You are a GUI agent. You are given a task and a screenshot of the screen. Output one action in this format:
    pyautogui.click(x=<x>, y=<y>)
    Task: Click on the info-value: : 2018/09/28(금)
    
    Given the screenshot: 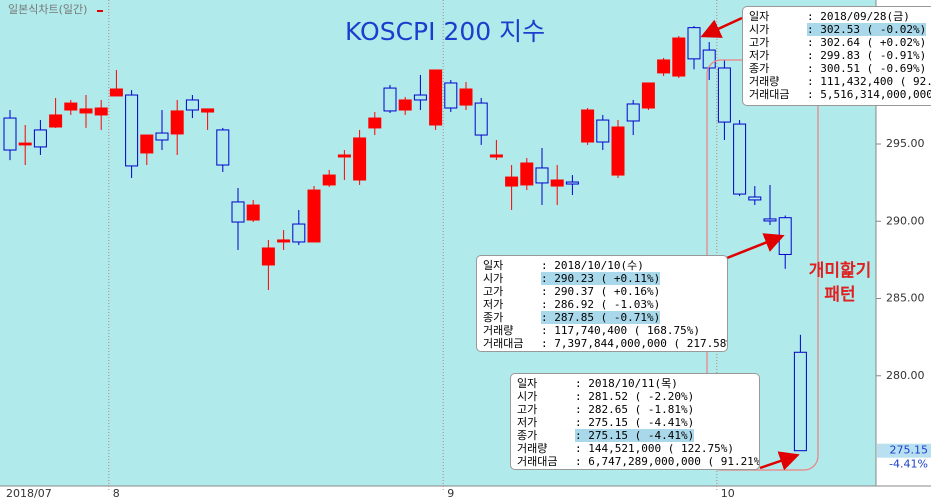 What is the action you would take?
    pyautogui.click(x=858, y=16)
    